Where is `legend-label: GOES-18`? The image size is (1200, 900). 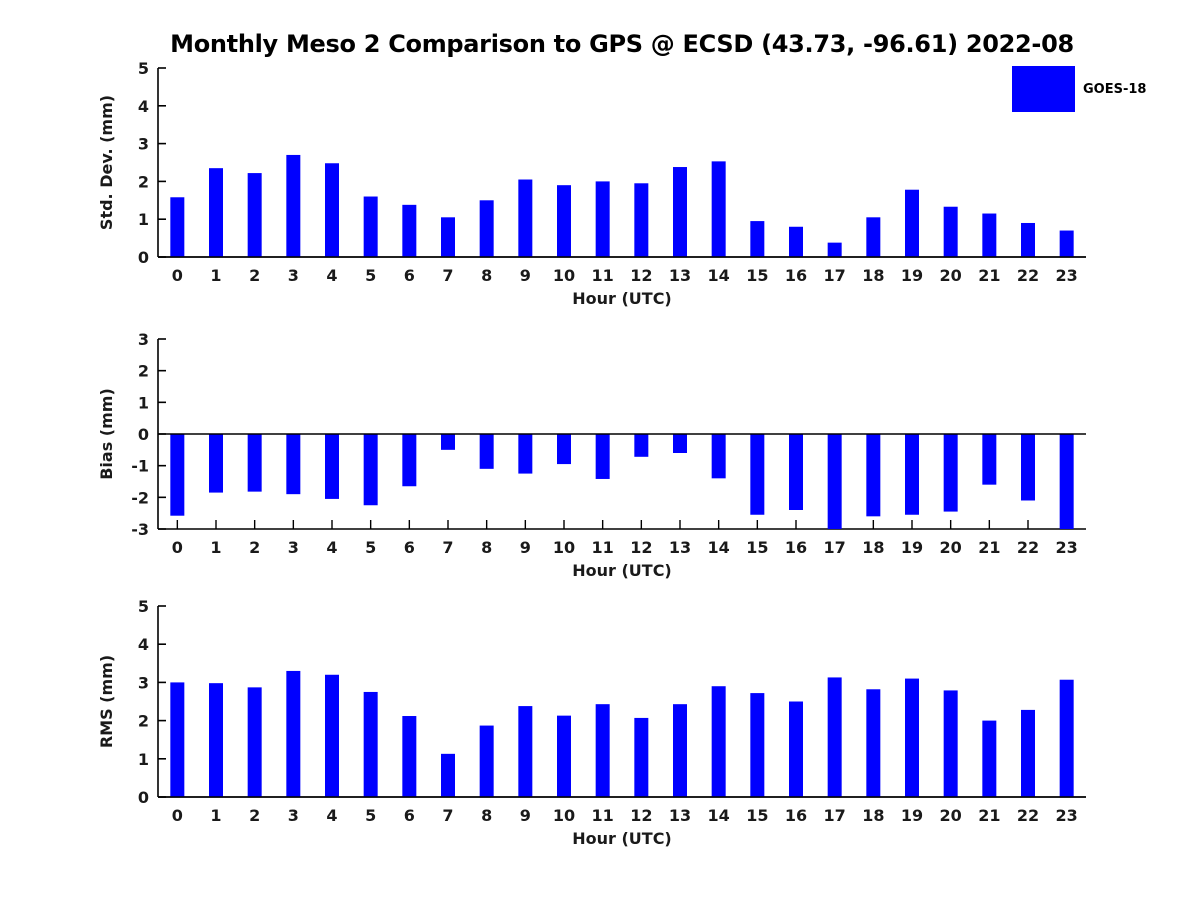
legend-label: GOES-18 is located at coordinates (1115, 89).